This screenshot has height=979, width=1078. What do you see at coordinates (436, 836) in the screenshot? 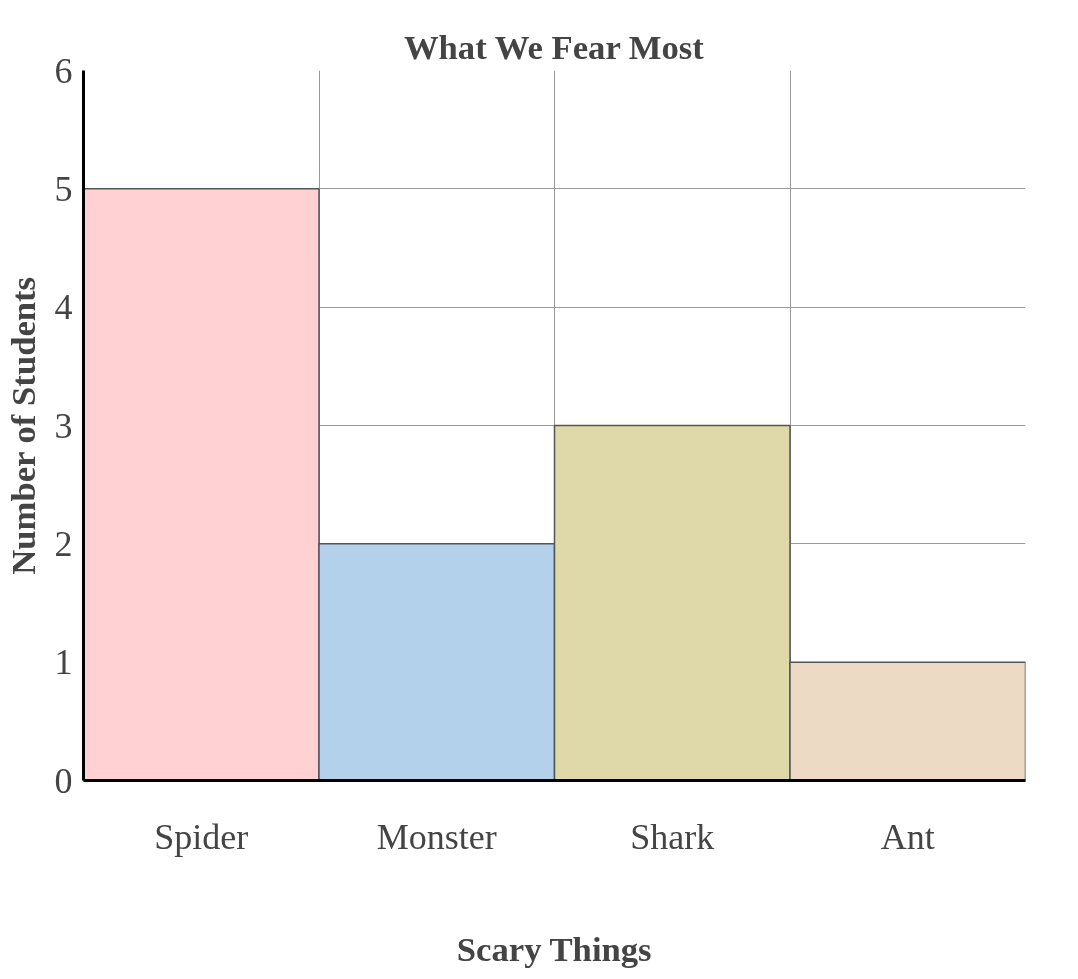
I see `x-tick-label: Monster` at bounding box center [436, 836].